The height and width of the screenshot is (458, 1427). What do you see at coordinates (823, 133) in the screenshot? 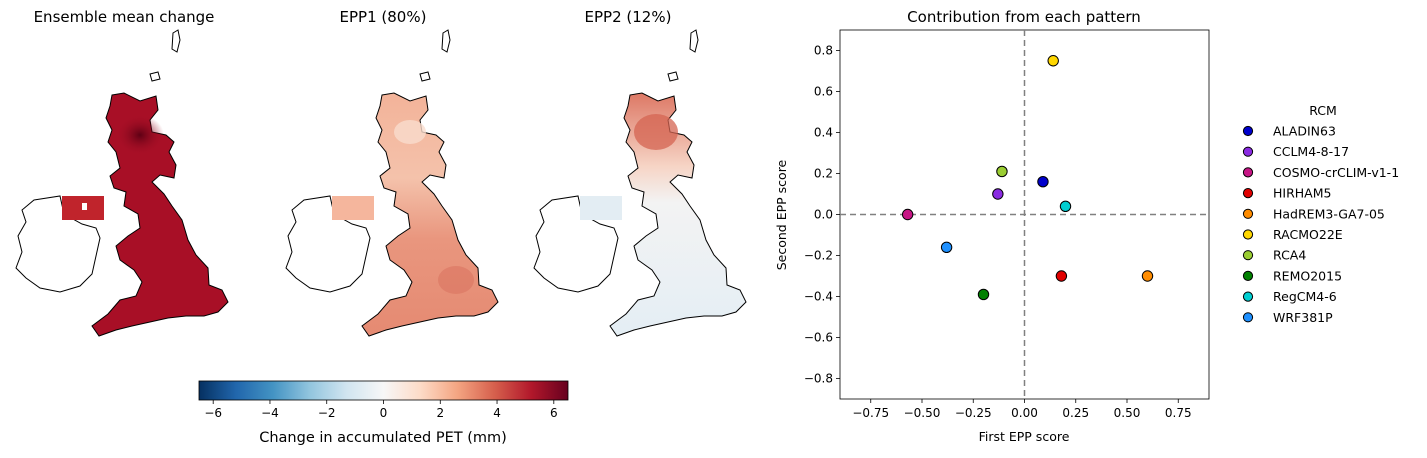
I see `y-tick-label: 0.4` at bounding box center [823, 133].